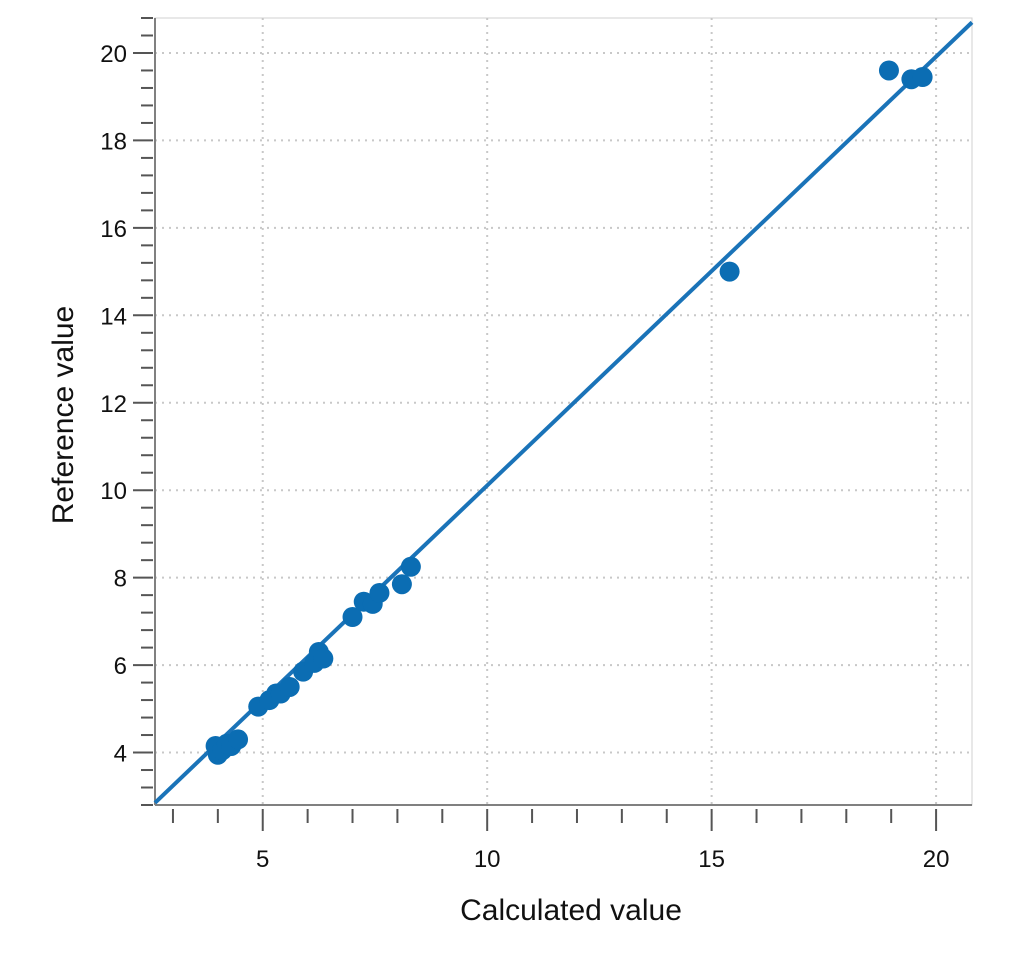  Describe the element at coordinates (487, 859) in the screenshot. I see `x-tick-label: 10` at that location.